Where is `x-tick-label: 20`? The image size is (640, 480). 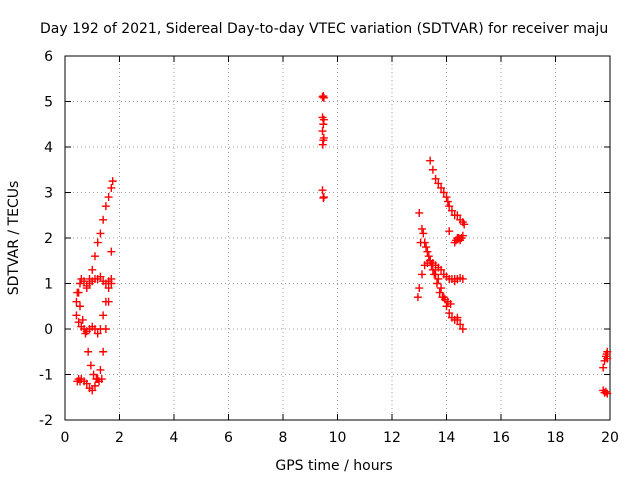 x-tick-label: 20 is located at coordinates (610, 438).